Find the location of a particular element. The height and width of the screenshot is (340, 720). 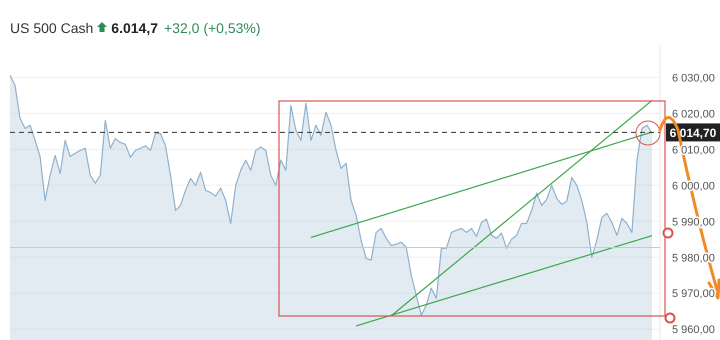

ref-line-label: 6 014,70 is located at coordinates (693, 133).